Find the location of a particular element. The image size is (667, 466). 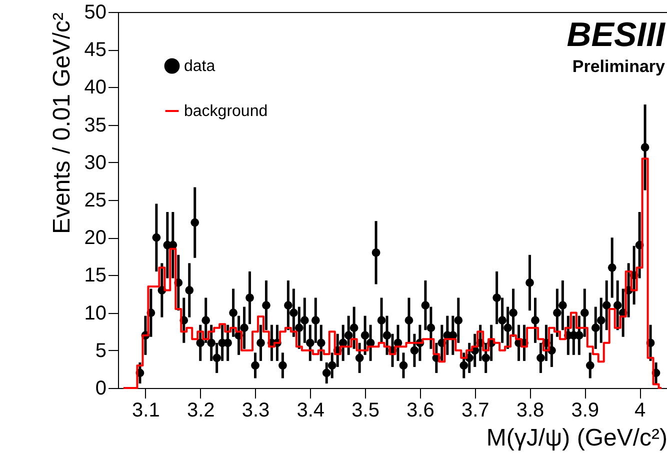

y-tick-label: 15 is located at coordinates (95, 275).